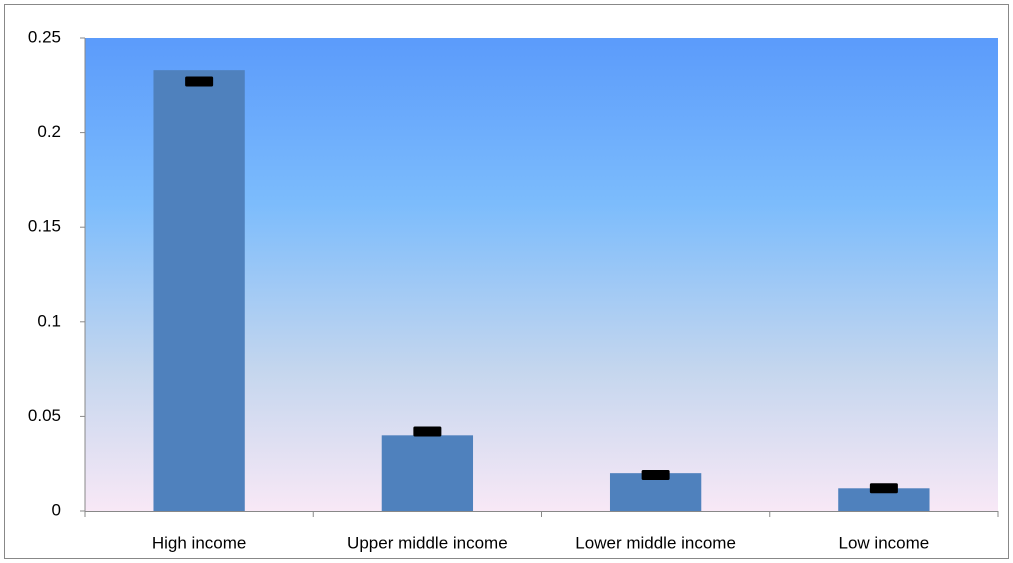 The height and width of the screenshot is (563, 1013). I want to click on x-tick-label: Lower middle income, so click(655, 542).